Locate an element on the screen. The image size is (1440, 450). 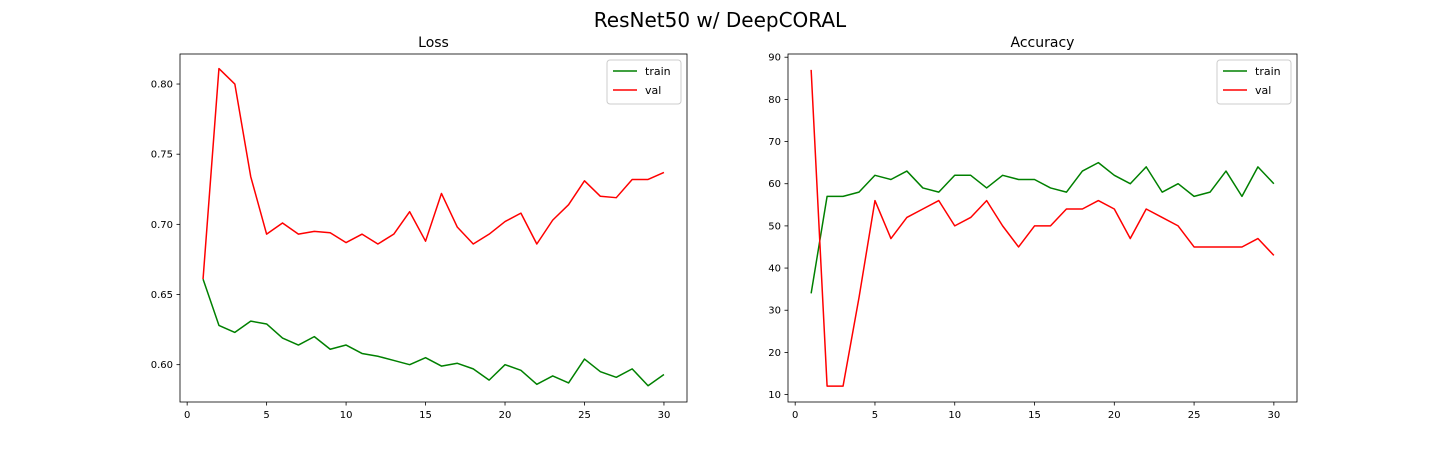
loss-xtick-label: 15 is located at coordinates (425, 415).